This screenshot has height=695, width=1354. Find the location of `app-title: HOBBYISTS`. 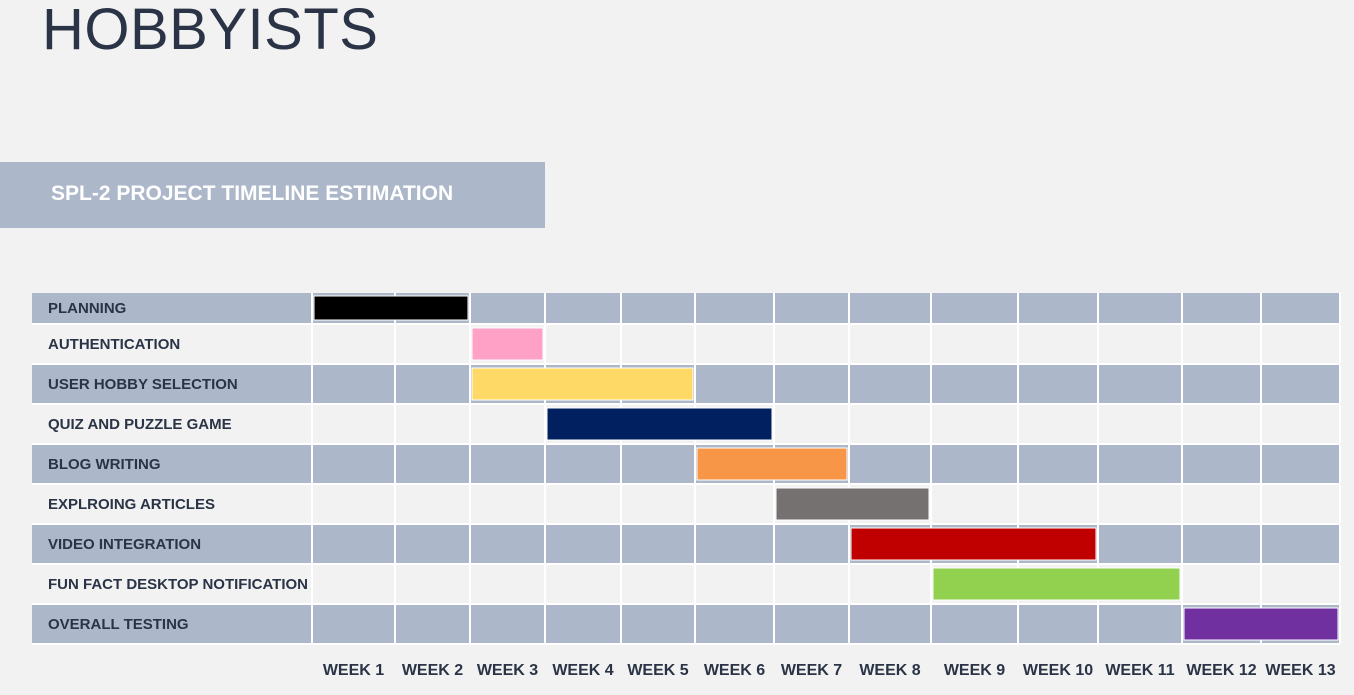

app-title: HOBBYISTS is located at coordinates (210, 31).